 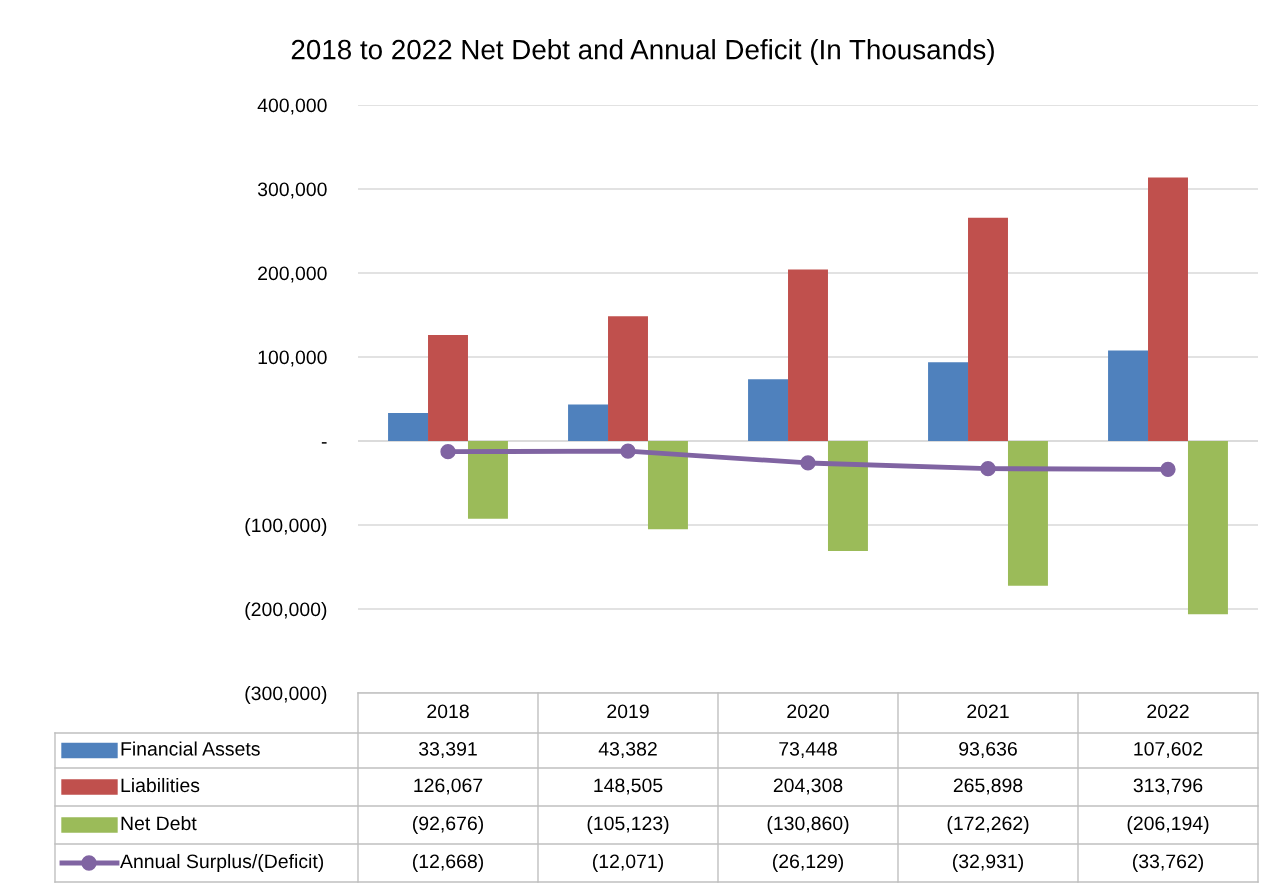 What do you see at coordinates (448, 786) in the screenshot?
I see `data-label: 126,067` at bounding box center [448, 786].